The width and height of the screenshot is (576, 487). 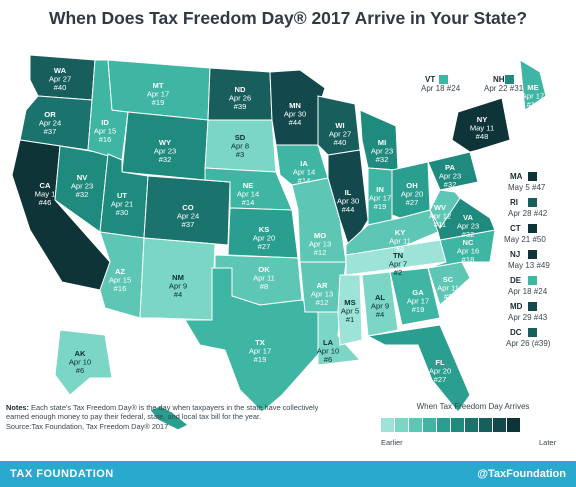 What do you see at coordinates (418, 292) in the screenshot?
I see `state-label-abbr: GA` at bounding box center [418, 292].